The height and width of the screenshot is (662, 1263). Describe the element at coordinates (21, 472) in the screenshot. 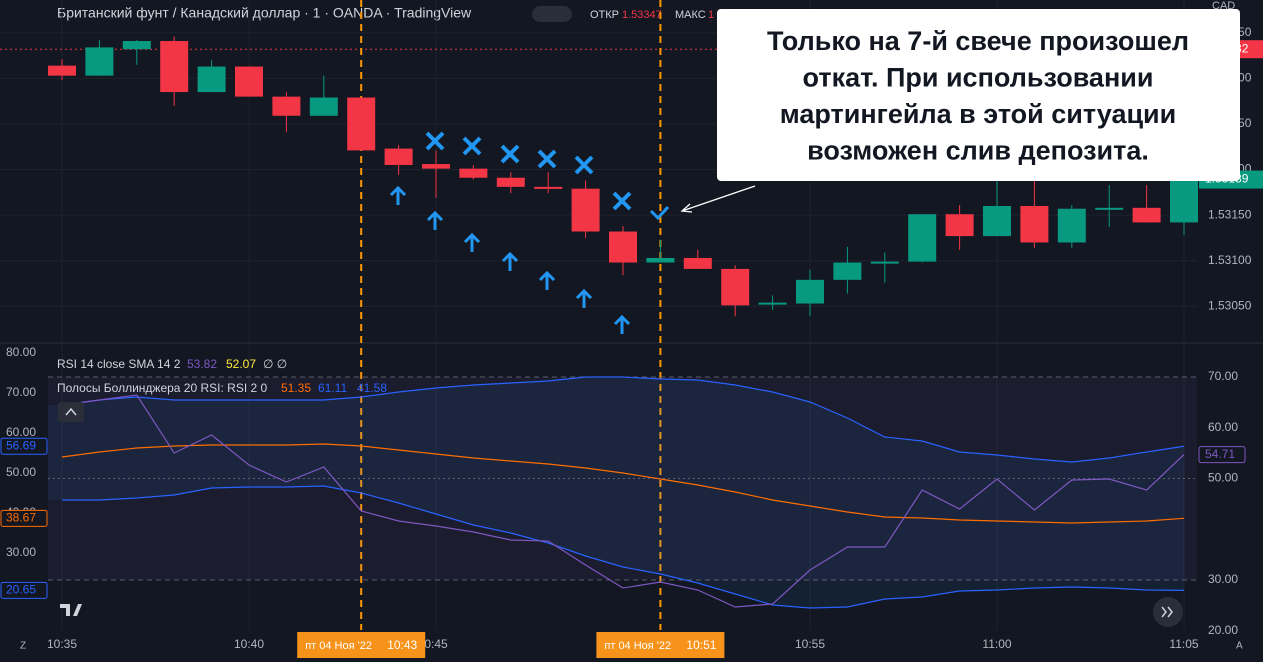

I see `y2-tick-label: 50.00` at that location.